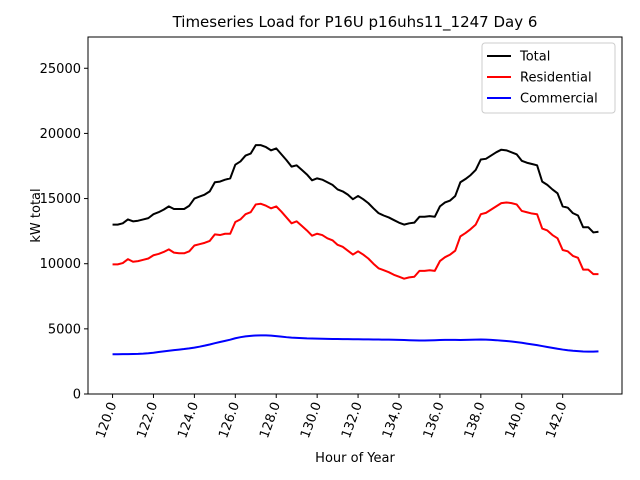  Describe the element at coordinates (60, 69) in the screenshot. I see `y-tick-label: 25000` at that location.